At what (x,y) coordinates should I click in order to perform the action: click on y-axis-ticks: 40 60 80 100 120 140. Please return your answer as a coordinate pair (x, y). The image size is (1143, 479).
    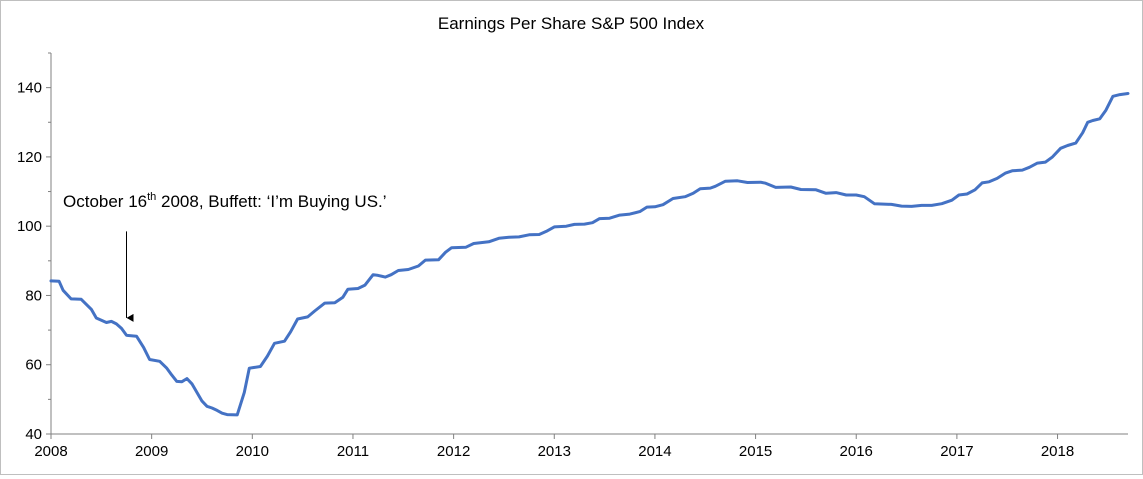
    Looking at the image, I should click on (34, 247).